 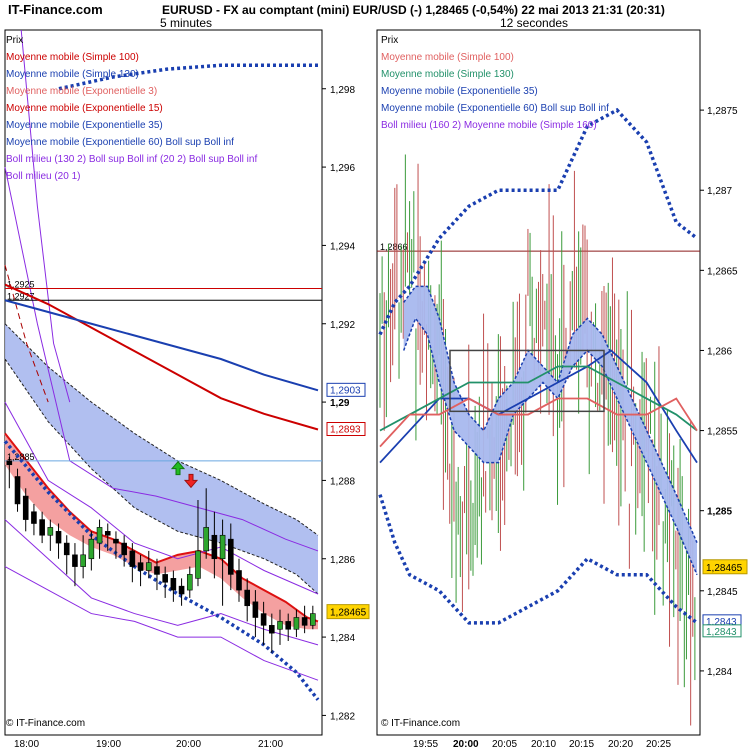 What do you see at coordinates (178, 468) in the screenshot?
I see `buy-arrow-icon` at bounding box center [178, 468].